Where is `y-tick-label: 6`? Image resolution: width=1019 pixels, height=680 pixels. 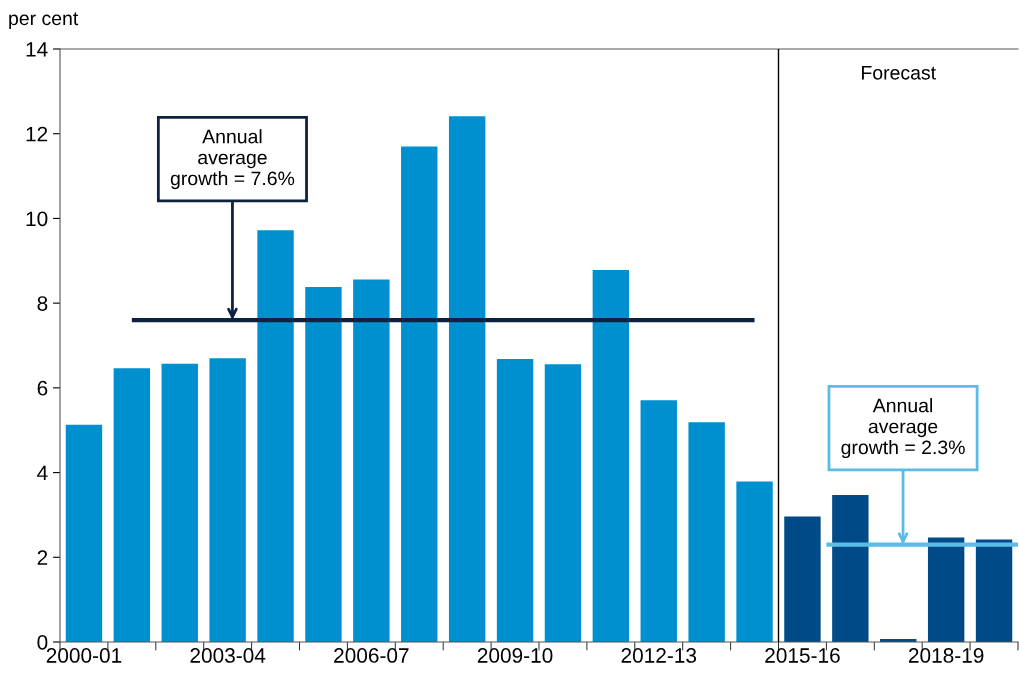
y-tick-label: 6 is located at coordinates (42, 388).